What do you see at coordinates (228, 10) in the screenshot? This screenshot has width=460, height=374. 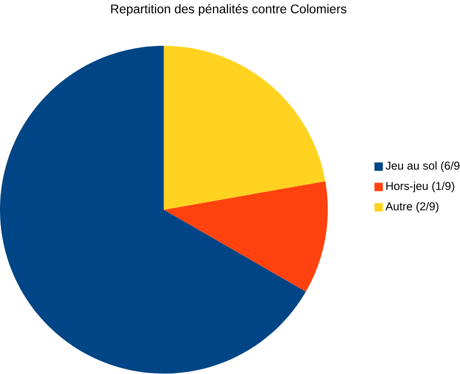 I see `chart-title: Repartition des pénalités contre Colomiers` at bounding box center [228, 10].